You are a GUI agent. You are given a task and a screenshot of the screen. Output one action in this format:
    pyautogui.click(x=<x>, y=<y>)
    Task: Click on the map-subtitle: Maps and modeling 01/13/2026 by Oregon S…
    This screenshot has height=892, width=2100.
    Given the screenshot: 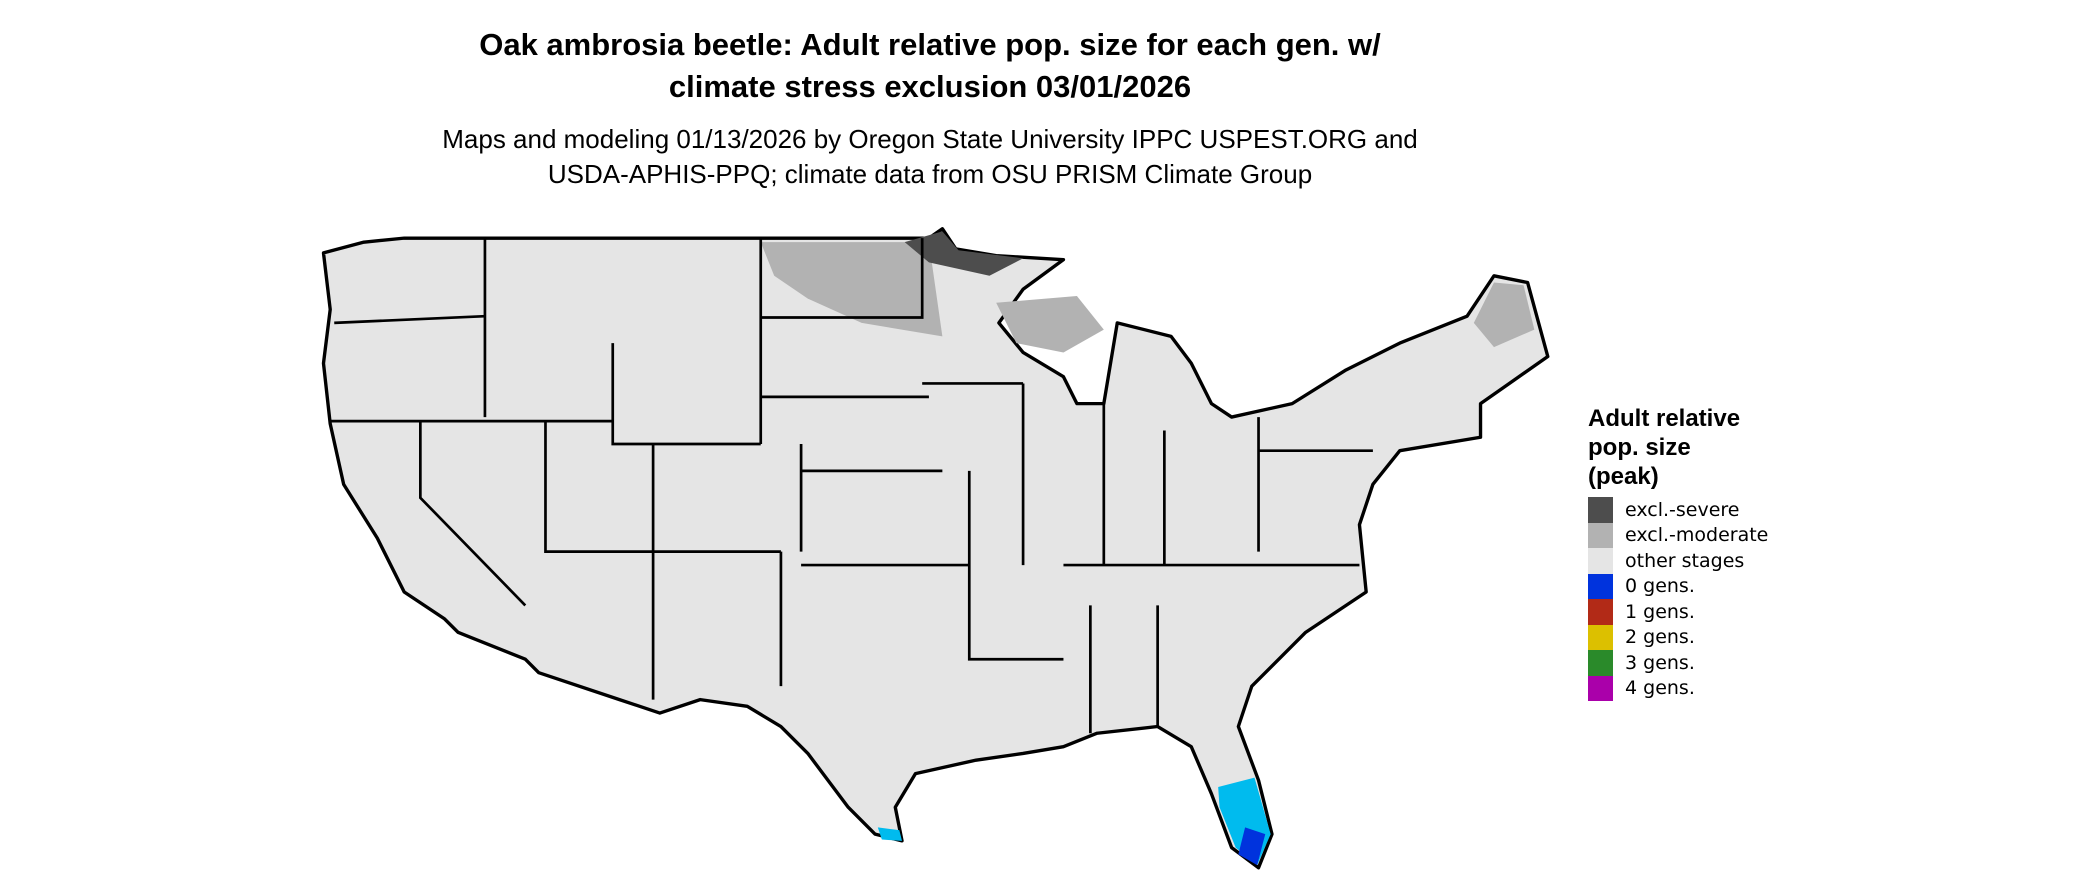 What is the action you would take?
    pyautogui.click(x=930, y=157)
    